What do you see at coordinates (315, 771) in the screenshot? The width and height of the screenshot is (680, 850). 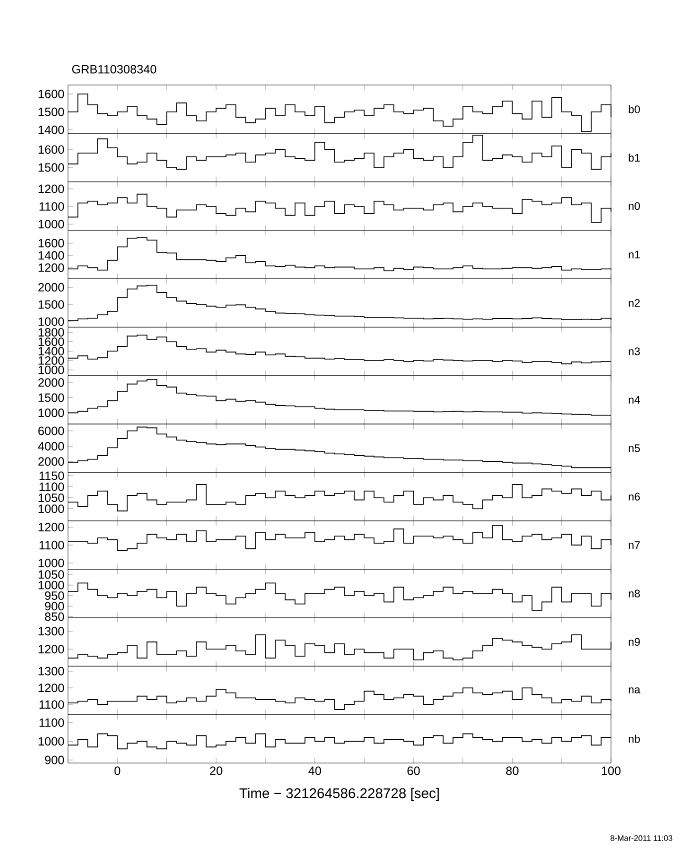 I see `x-tick-label: 40` at bounding box center [315, 771].